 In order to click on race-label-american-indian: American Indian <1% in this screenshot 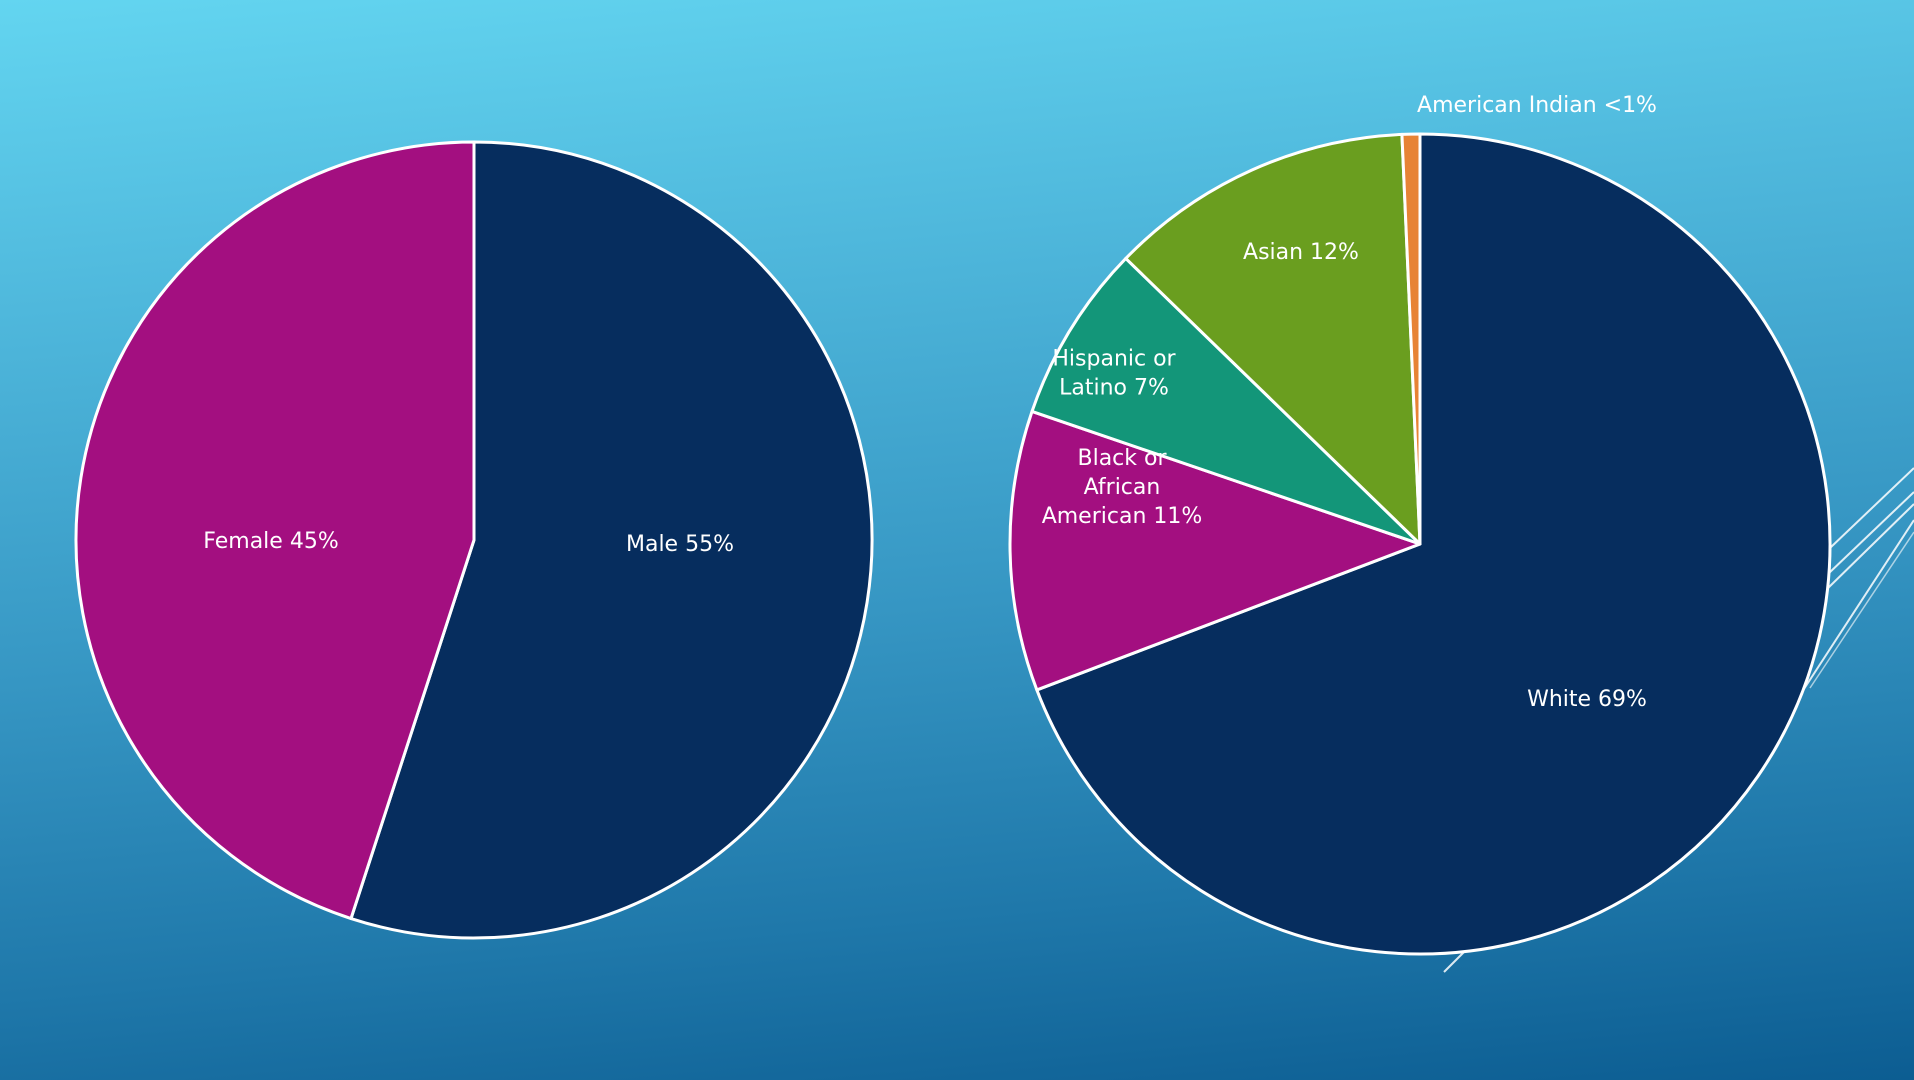, I will do `click(1537, 105)`.